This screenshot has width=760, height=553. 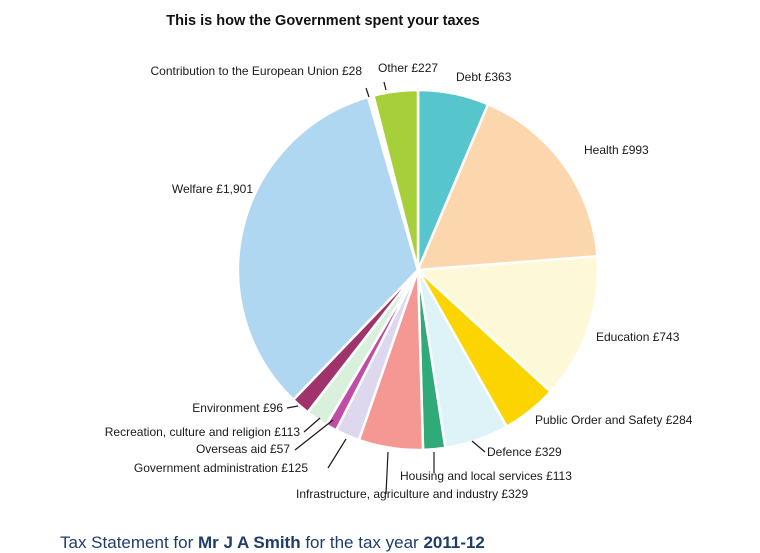 I want to click on slice-label-health: Health £993, so click(x=616, y=150).